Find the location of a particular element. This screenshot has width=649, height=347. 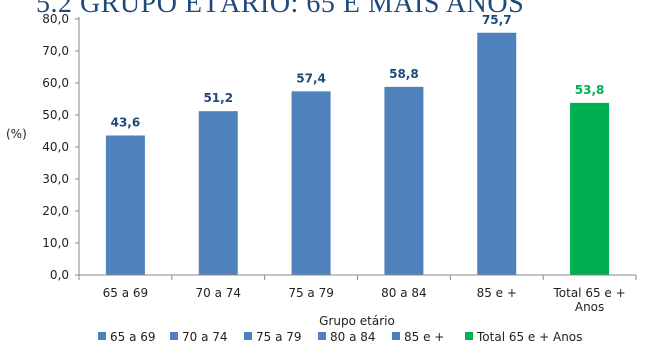

y-tick-label: 20,0 is located at coordinates (55, 211).